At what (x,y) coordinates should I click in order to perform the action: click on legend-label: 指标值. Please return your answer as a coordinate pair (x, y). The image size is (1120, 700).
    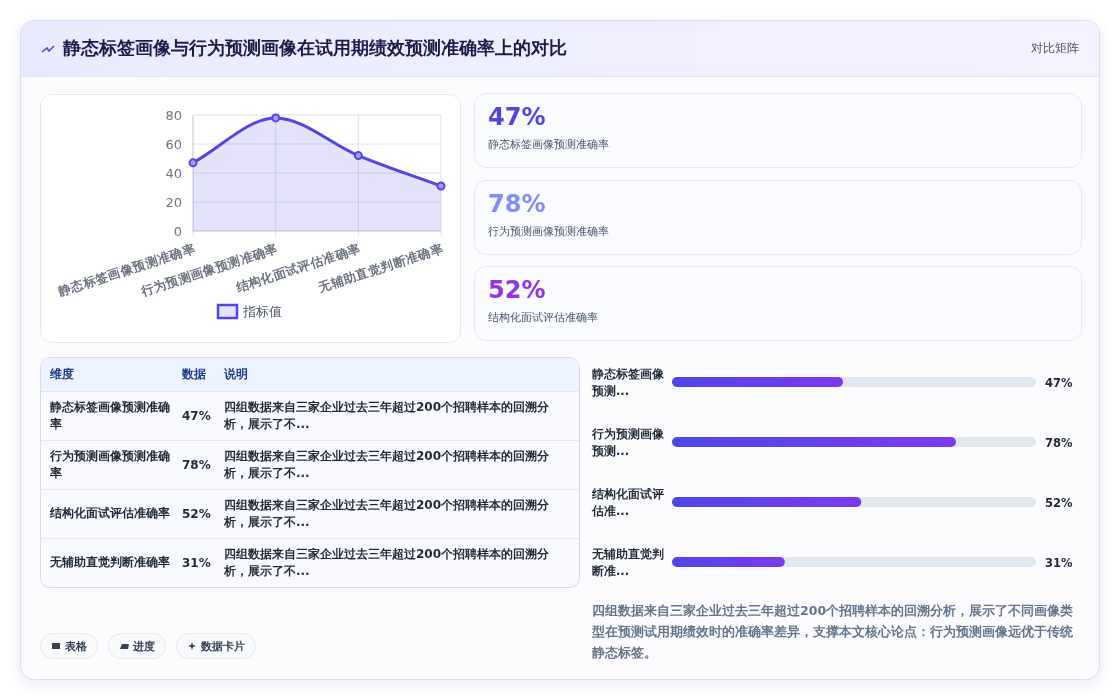
    Looking at the image, I should click on (262, 311).